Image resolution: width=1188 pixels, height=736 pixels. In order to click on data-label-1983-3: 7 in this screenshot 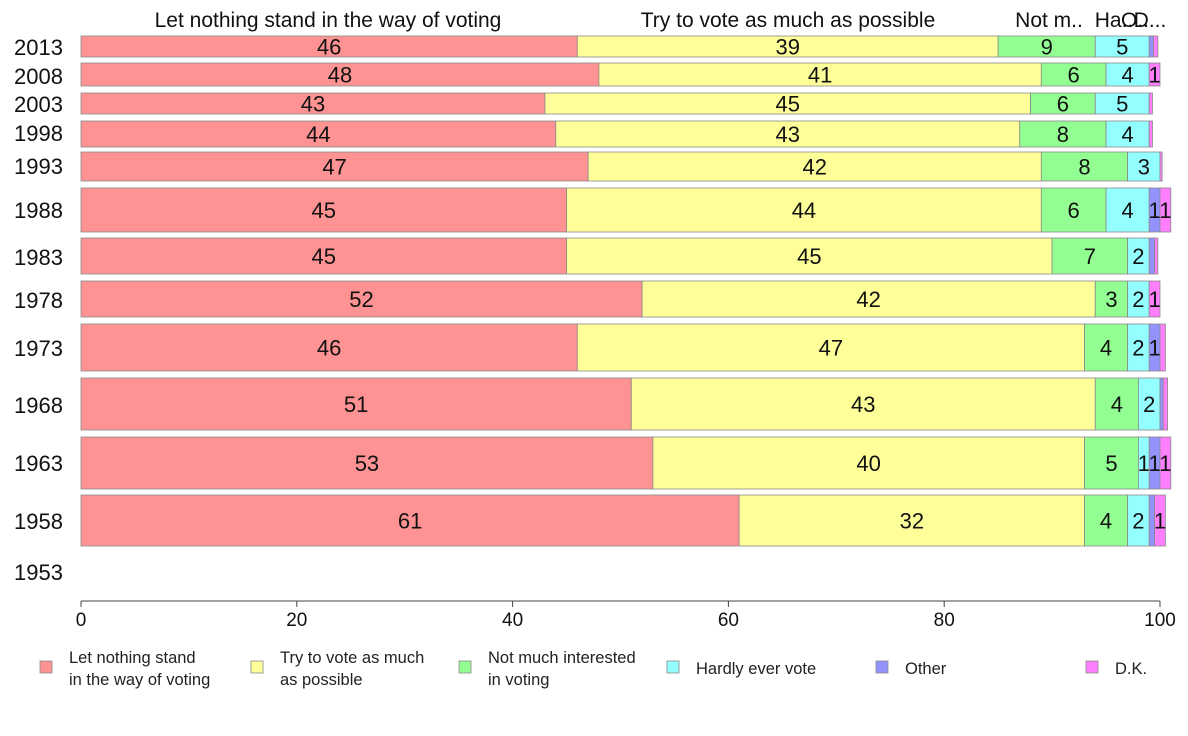, I will do `click(1090, 256)`.